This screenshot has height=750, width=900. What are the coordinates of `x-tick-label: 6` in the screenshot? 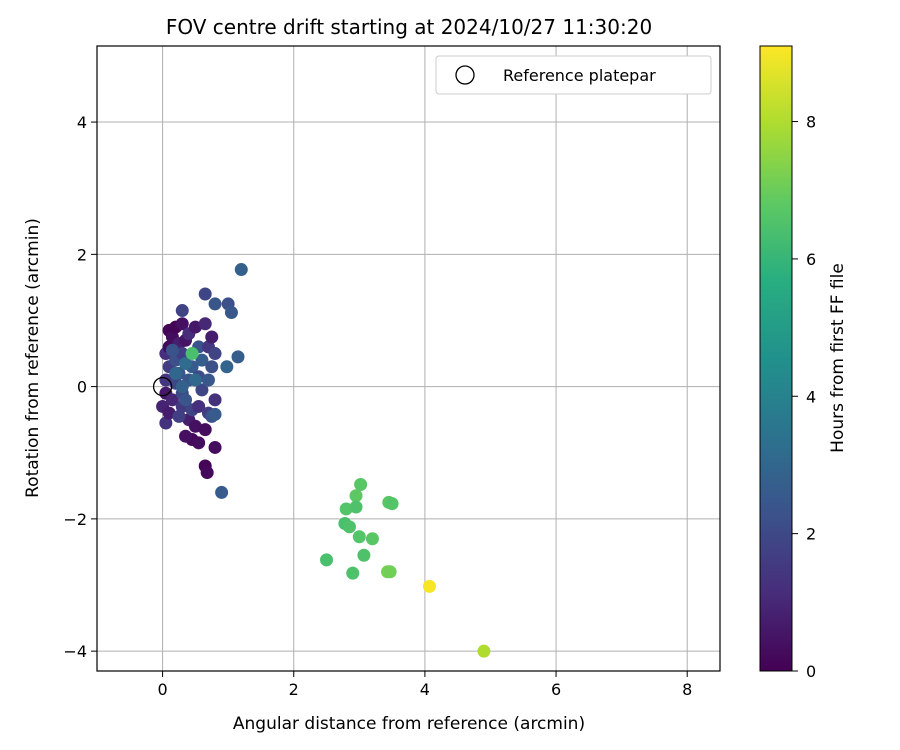 It's located at (556, 689).